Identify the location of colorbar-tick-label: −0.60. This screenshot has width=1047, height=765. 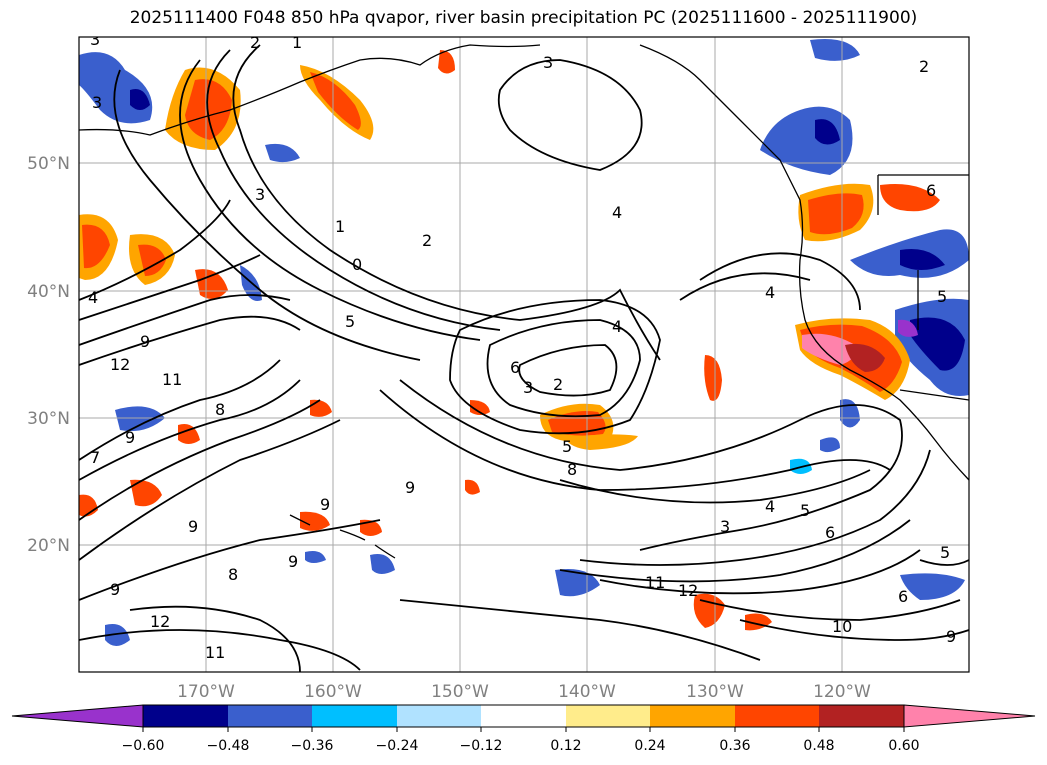
(143, 746).